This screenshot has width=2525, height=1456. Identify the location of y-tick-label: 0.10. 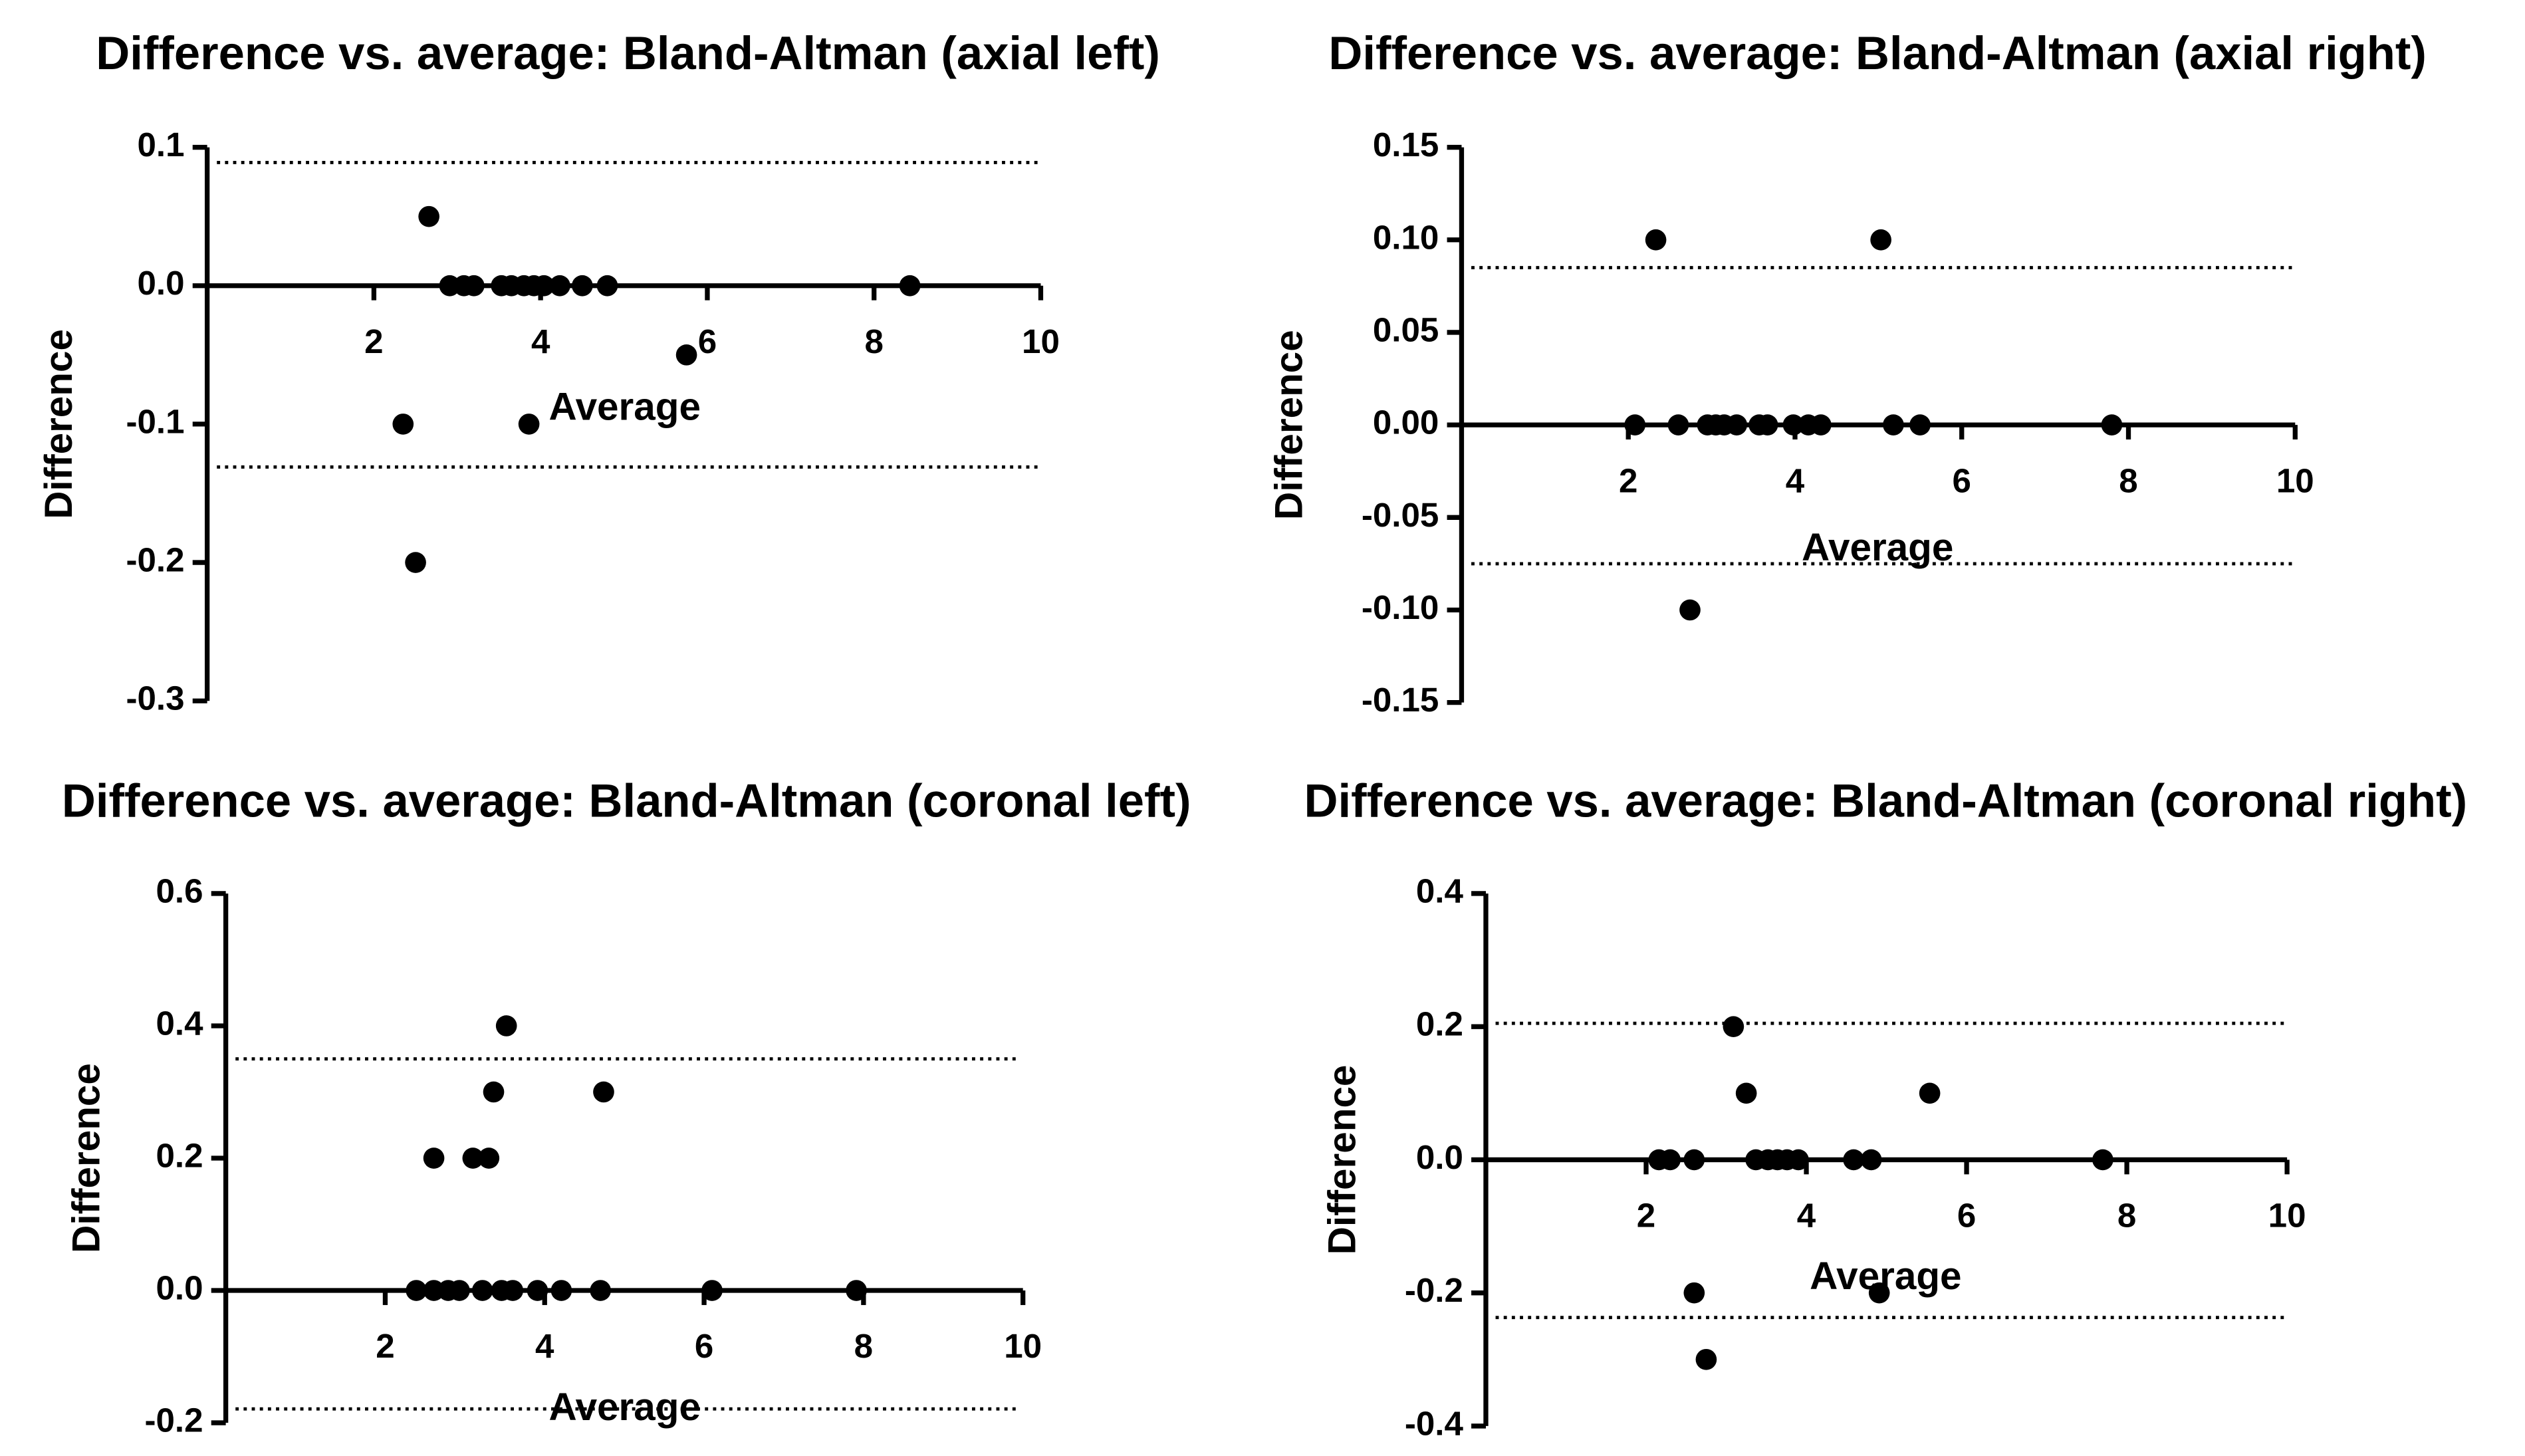
(1406, 237).